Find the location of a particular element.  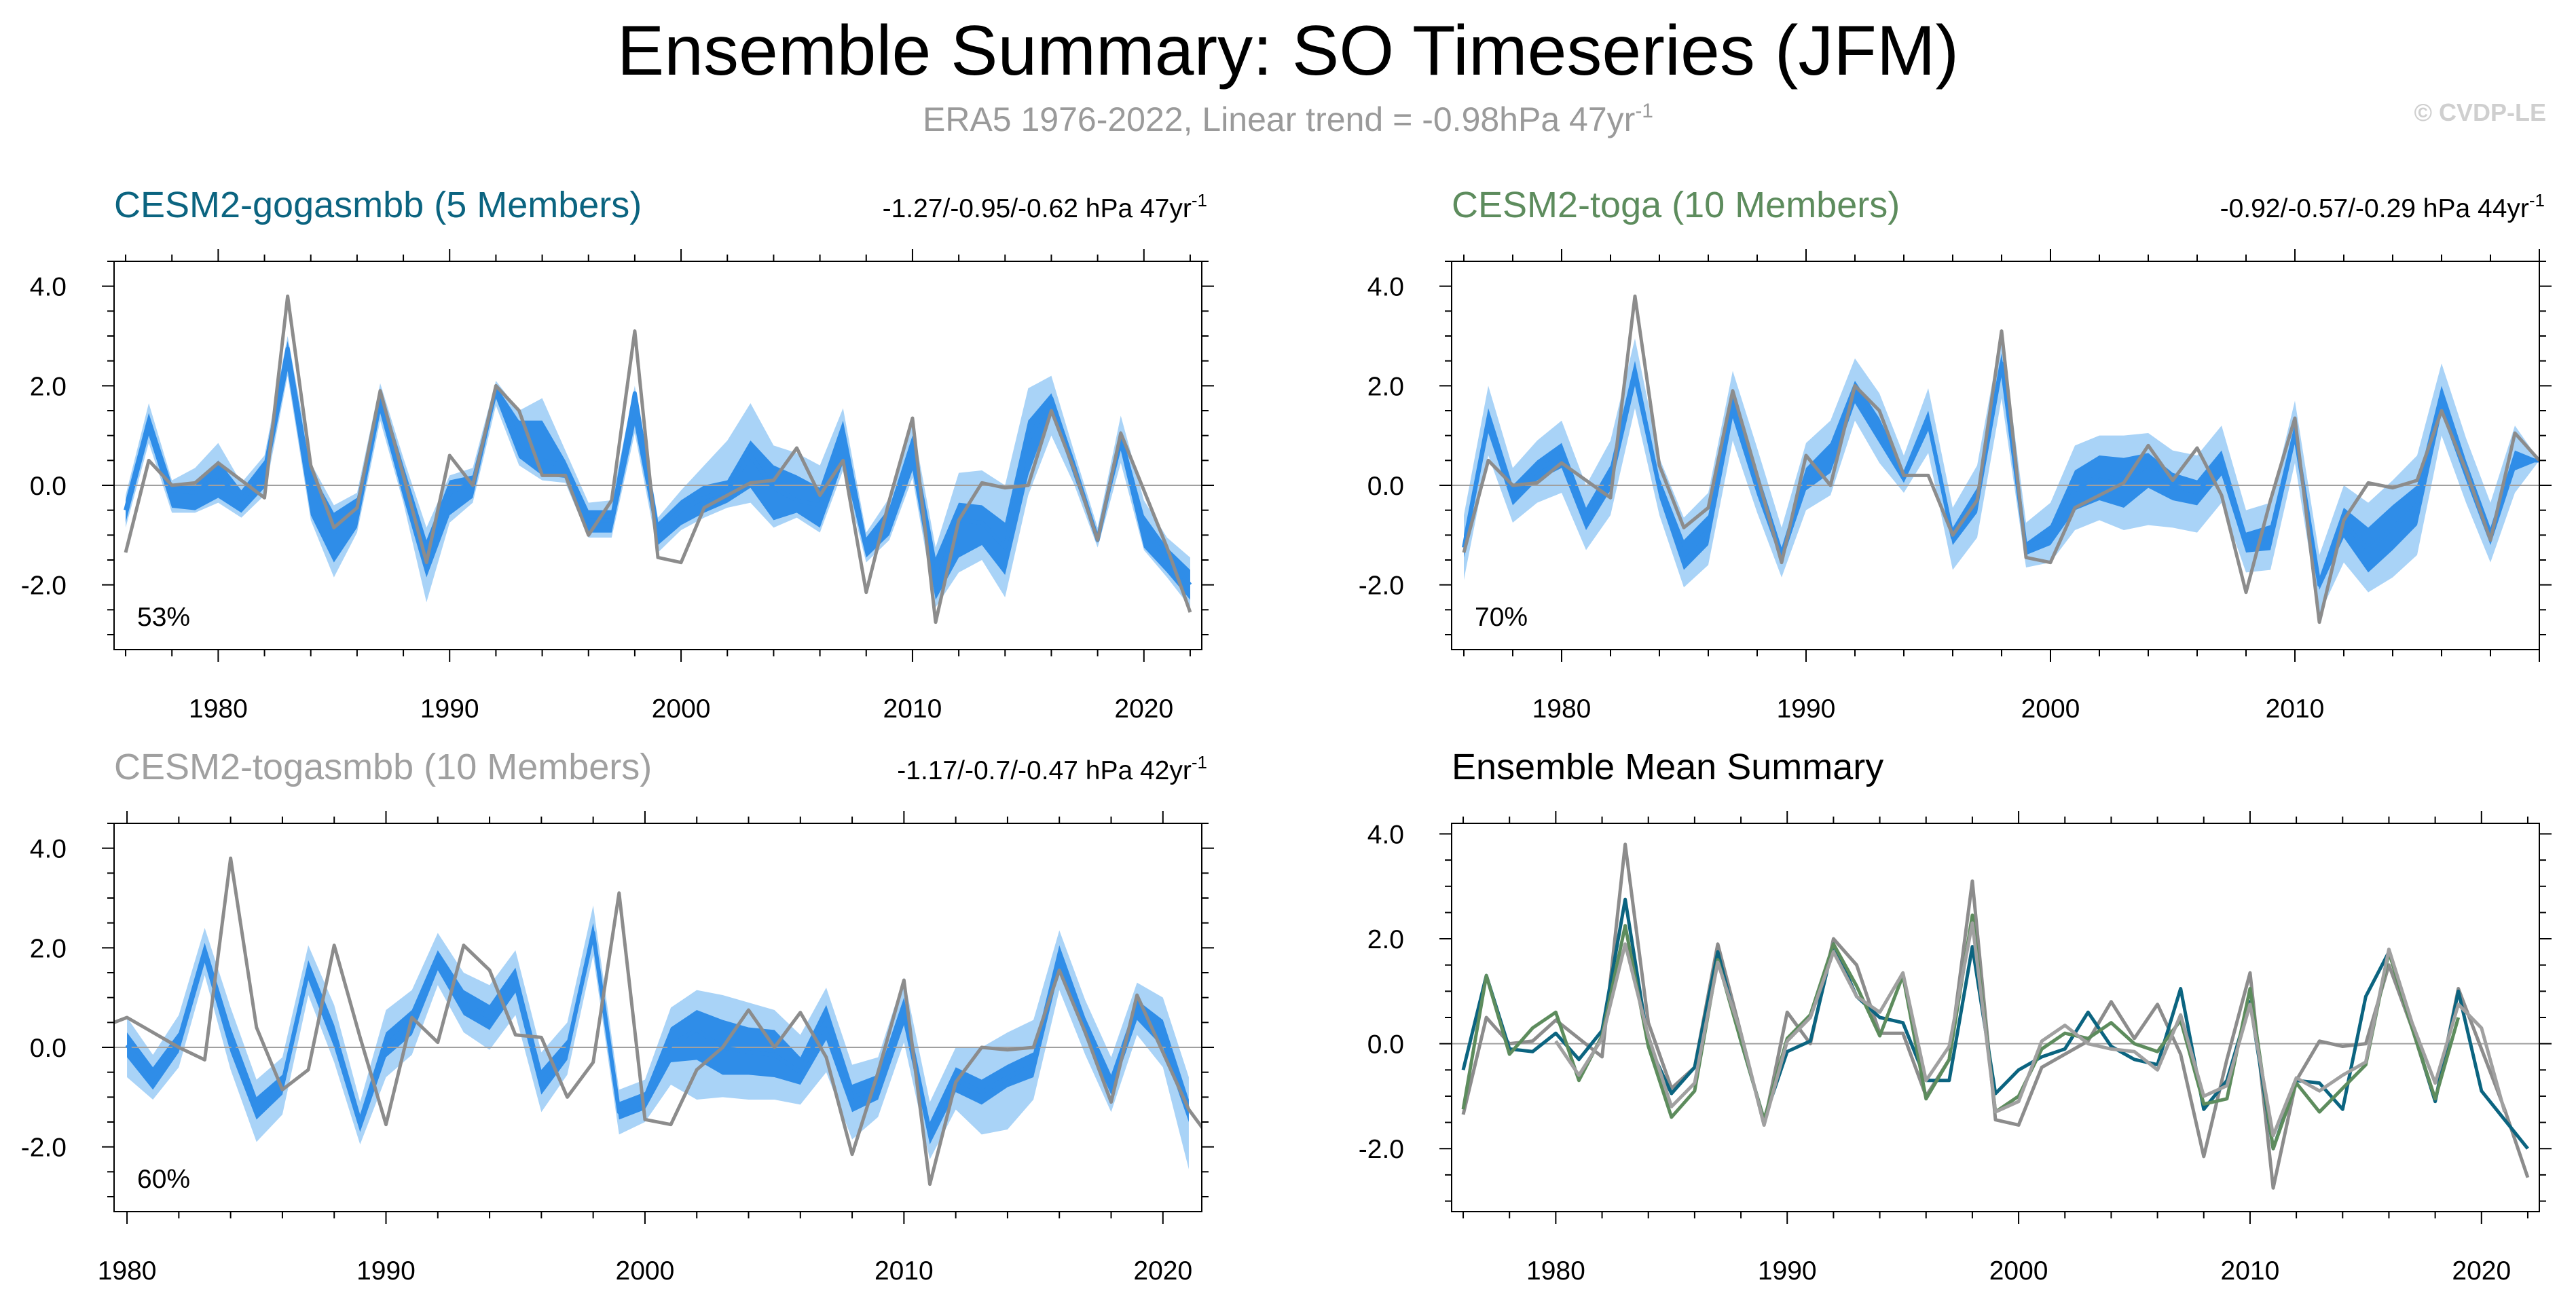

series-line-era5 is located at coordinates (1995, 1016).